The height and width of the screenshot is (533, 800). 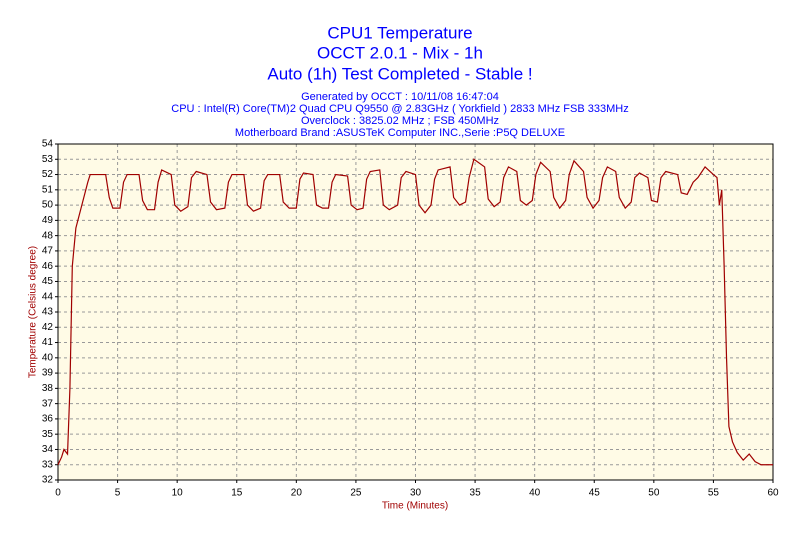 I want to click on y-tick-label: 33, so click(x=48, y=464).